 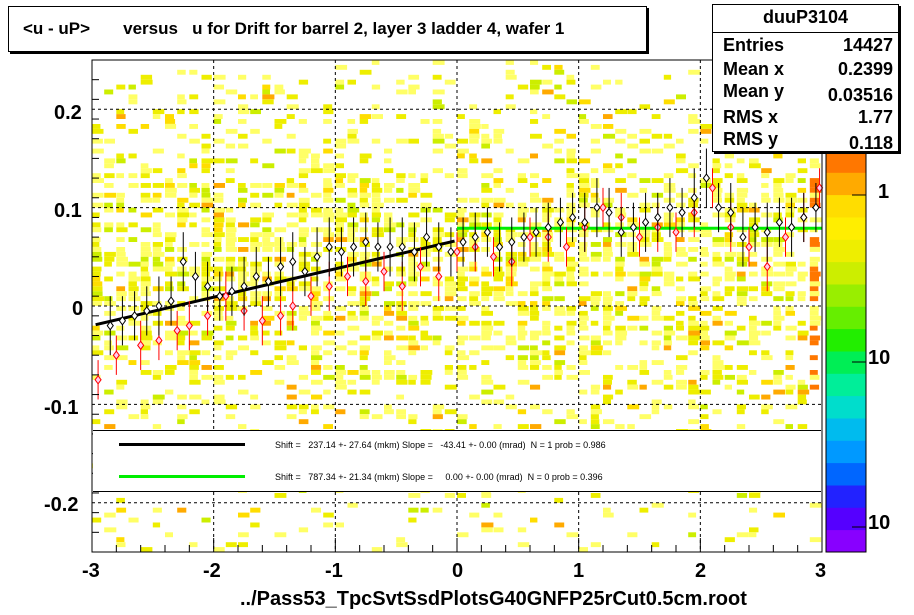 I want to click on fit-legend-line-green, so click(x=182, y=476).